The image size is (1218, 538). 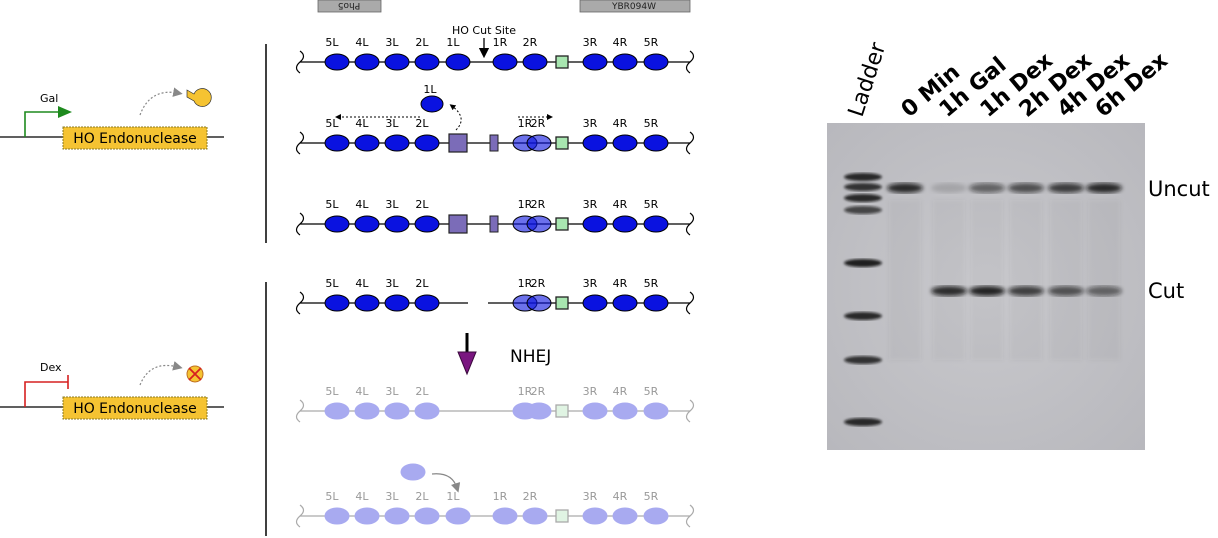 I want to click on top-bar-right: YBR094W, so click(x=635, y=6).